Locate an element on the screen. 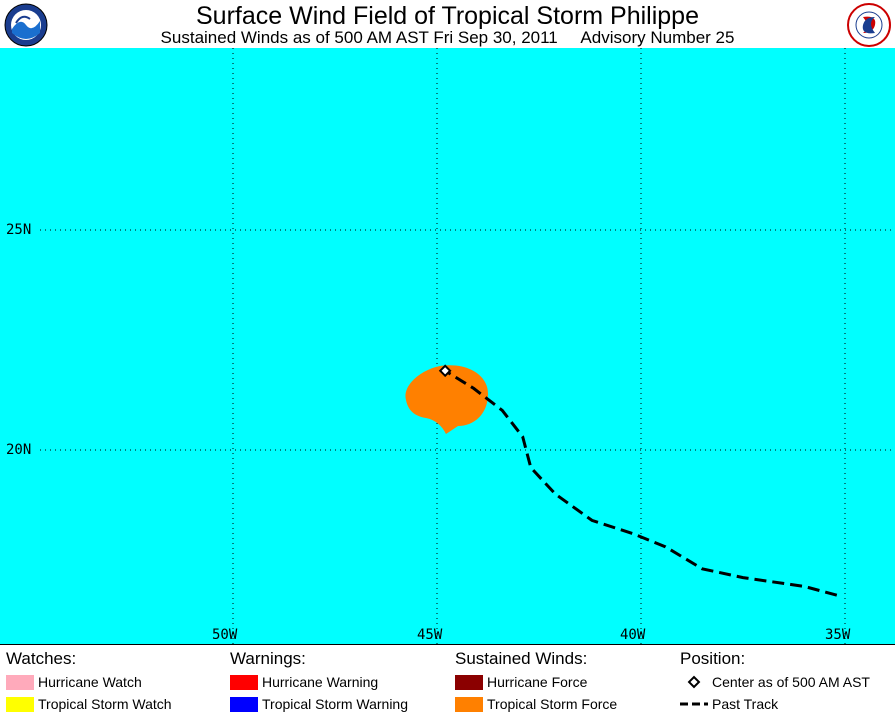 The image size is (895, 717). legend-watches-heading: Watches: is located at coordinates (41, 658).